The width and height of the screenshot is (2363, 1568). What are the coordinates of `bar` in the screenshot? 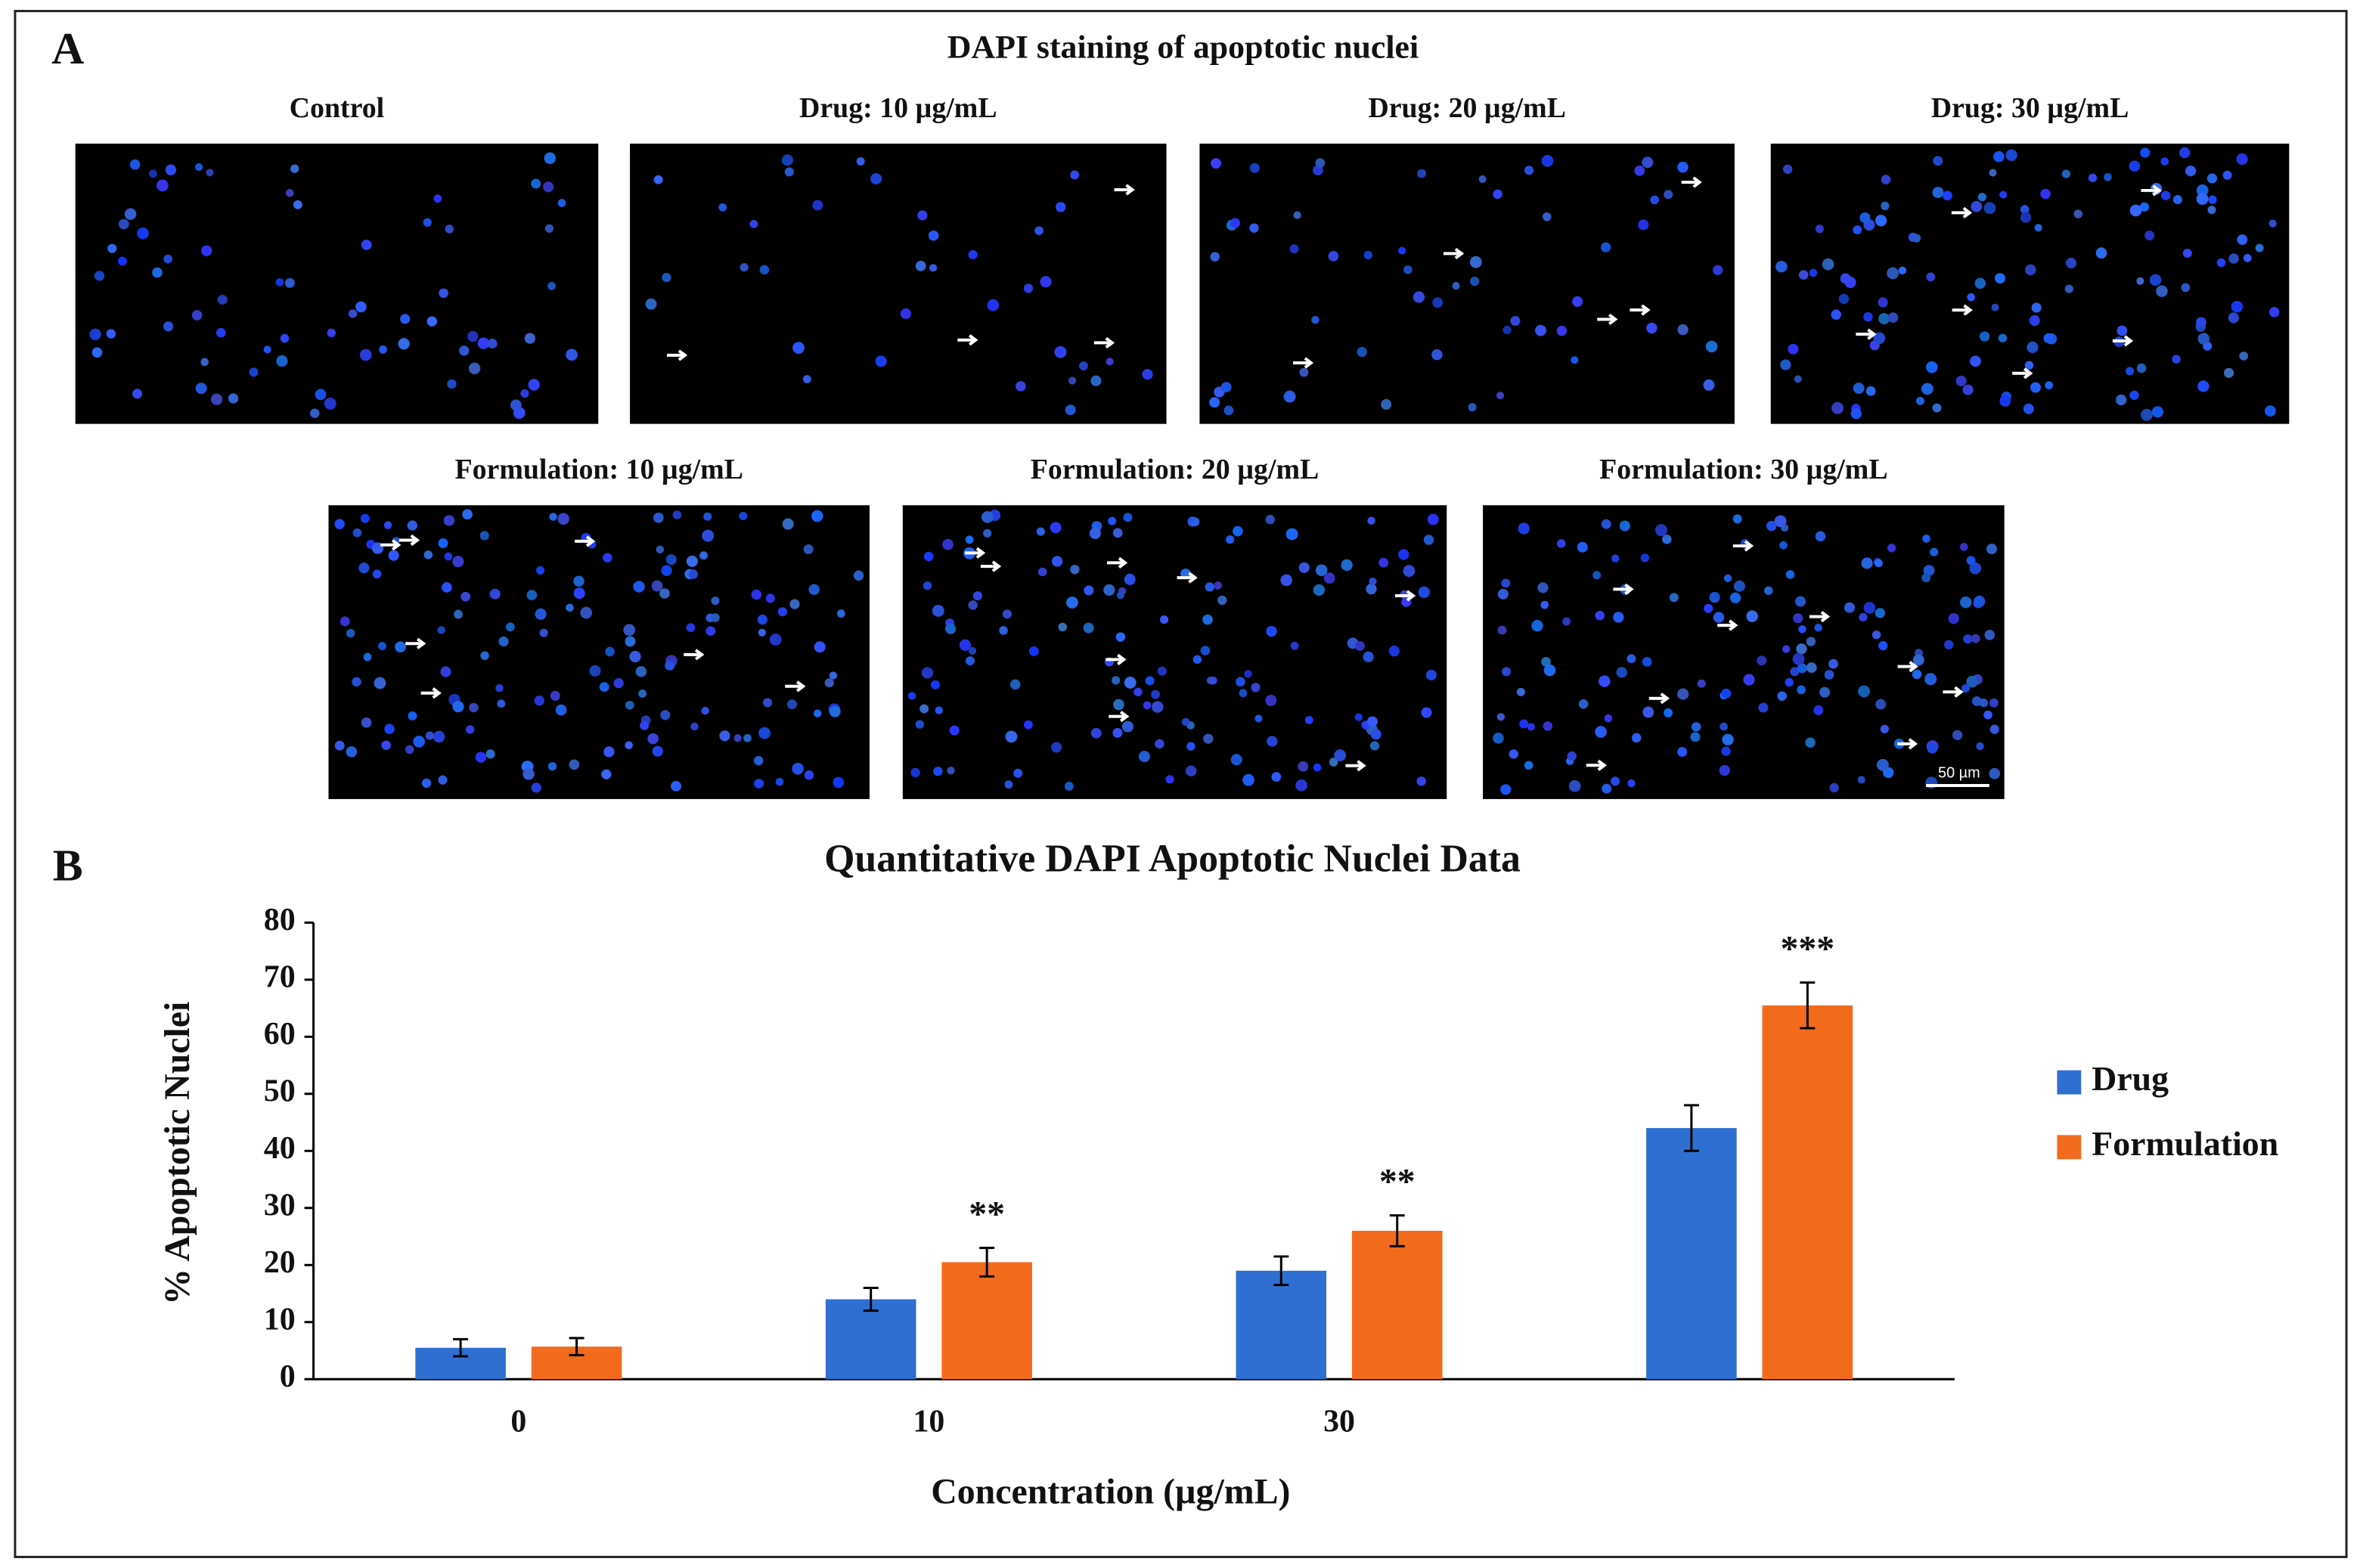 It's located at (871, 1339).